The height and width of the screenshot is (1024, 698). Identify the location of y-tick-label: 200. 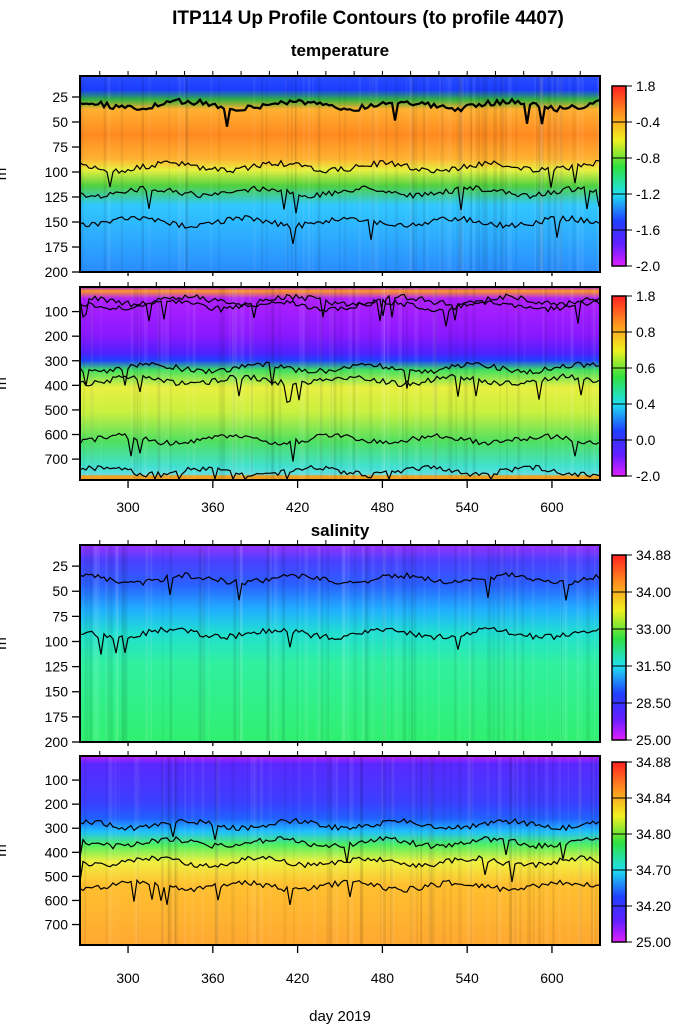
(57, 336).